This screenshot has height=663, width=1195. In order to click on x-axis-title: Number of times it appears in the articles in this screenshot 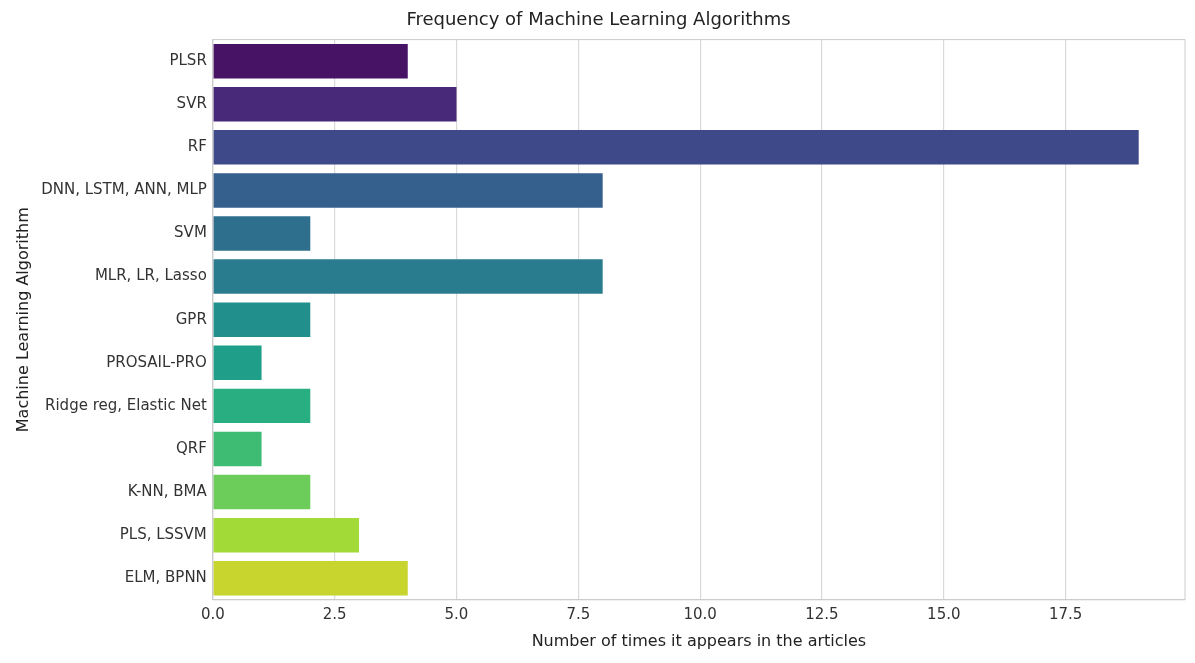, I will do `click(699, 640)`.